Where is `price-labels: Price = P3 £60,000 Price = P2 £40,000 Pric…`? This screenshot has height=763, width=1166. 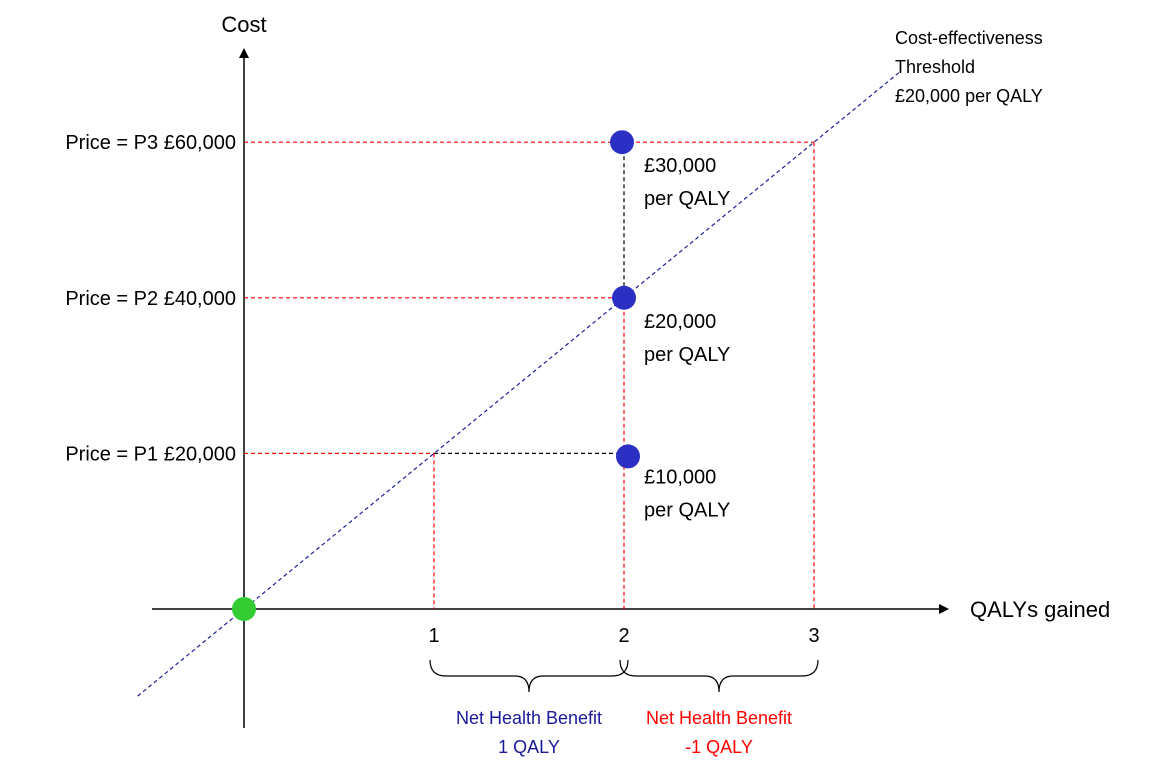 price-labels: Price = P3 £60,000 Price = P2 £40,000 Pric… is located at coordinates (150, 298).